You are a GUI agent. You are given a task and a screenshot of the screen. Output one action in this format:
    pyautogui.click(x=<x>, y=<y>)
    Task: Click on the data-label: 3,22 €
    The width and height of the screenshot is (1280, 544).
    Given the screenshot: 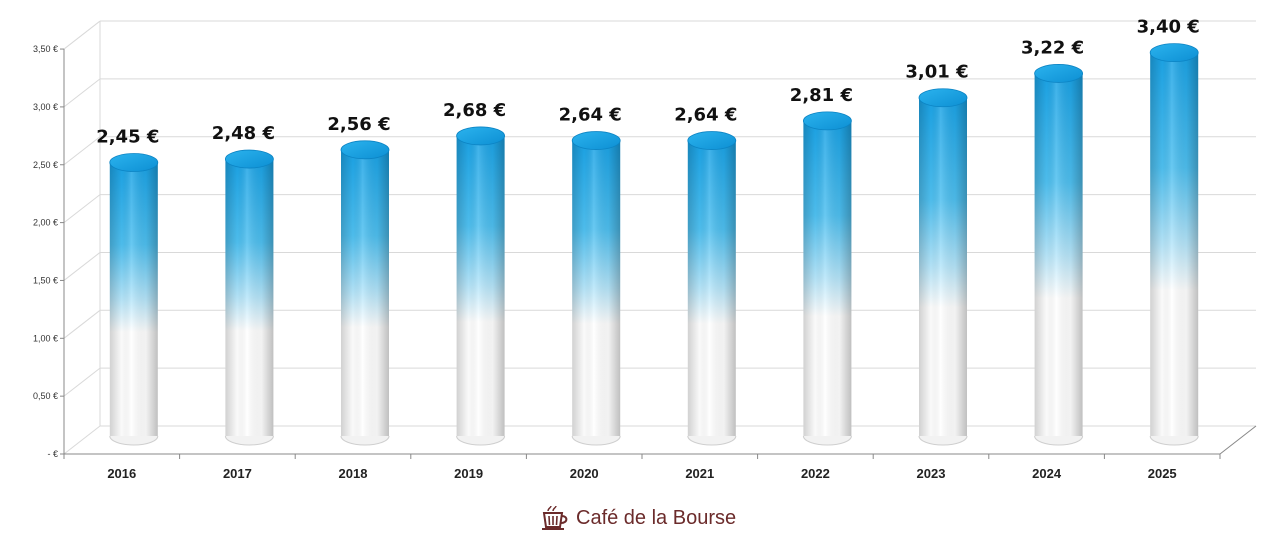 What is the action you would take?
    pyautogui.click(x=1052, y=47)
    